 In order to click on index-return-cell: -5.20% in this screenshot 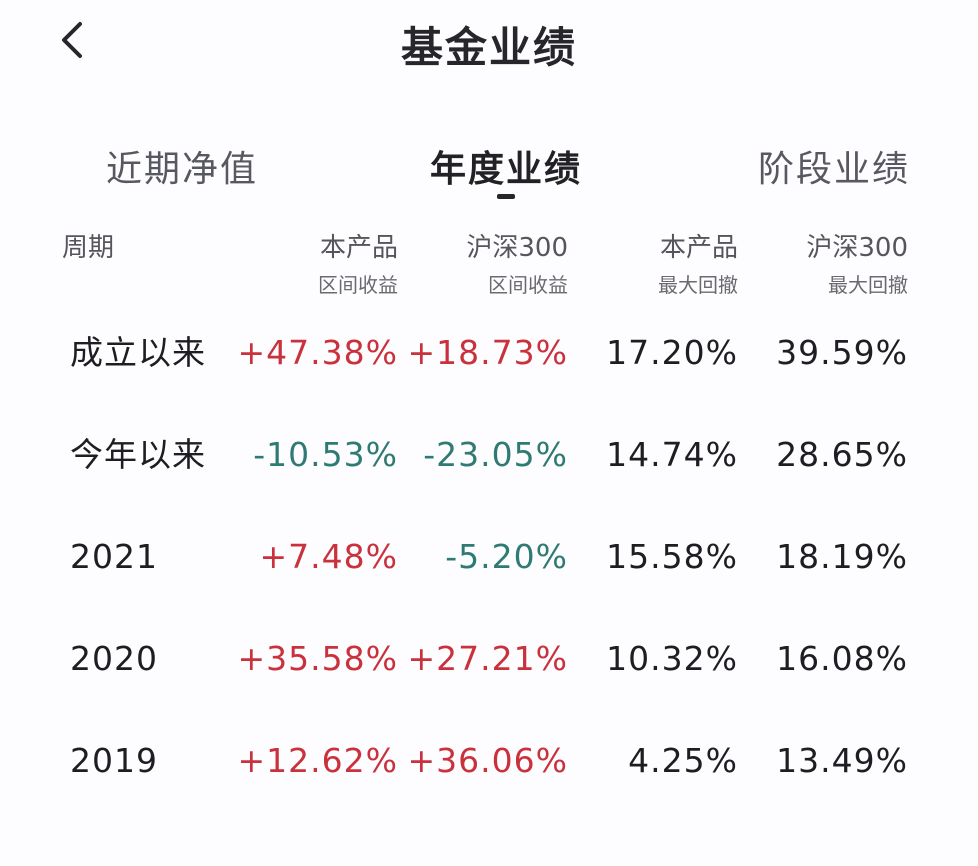, I will do `click(506, 556)`.